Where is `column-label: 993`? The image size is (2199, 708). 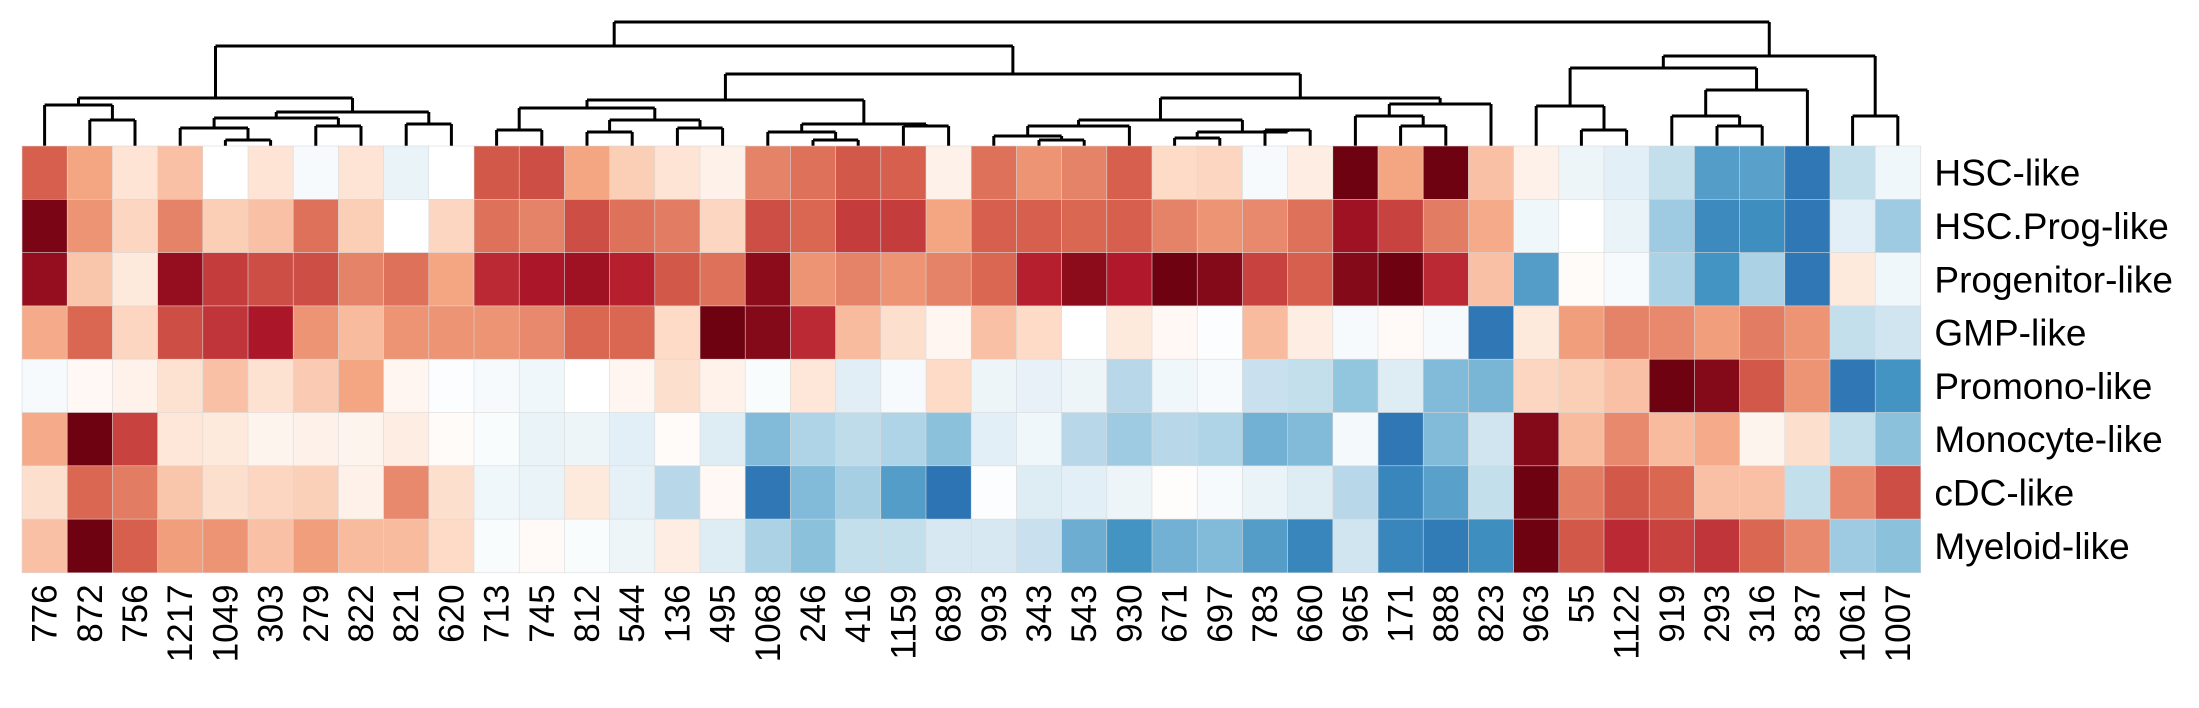
column-label: 993 is located at coordinates (994, 613).